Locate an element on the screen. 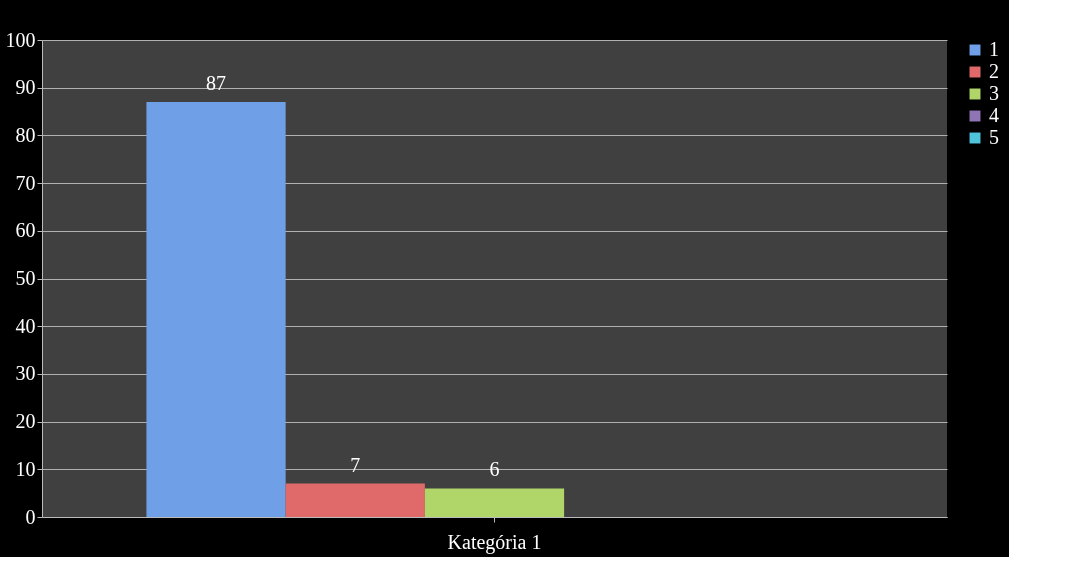  legend-label: 4 is located at coordinates (994, 115).